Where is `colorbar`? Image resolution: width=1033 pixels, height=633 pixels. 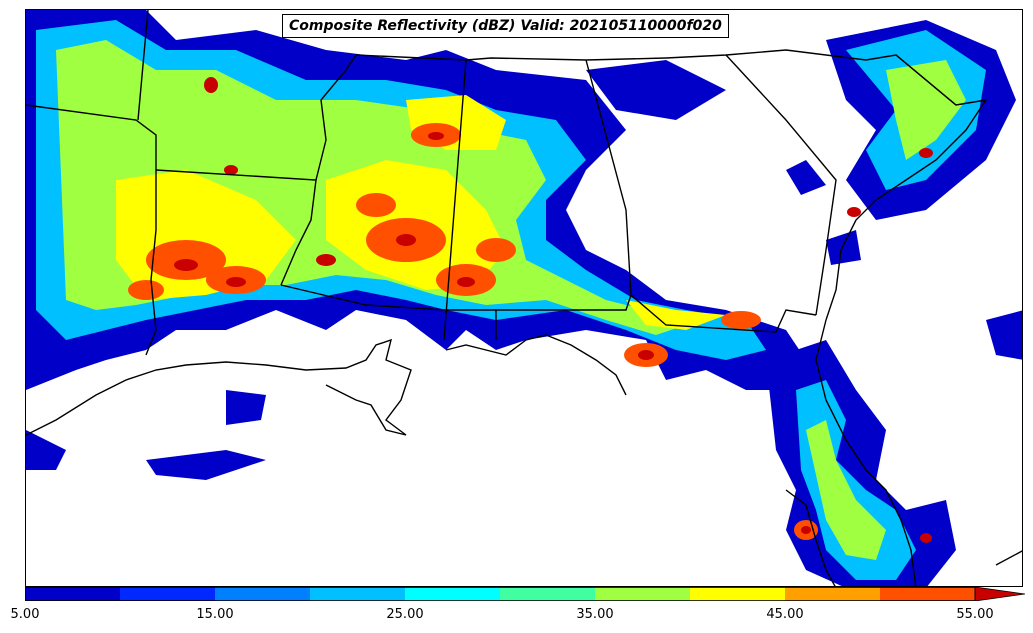
colorbar is located at coordinates (525, 594).